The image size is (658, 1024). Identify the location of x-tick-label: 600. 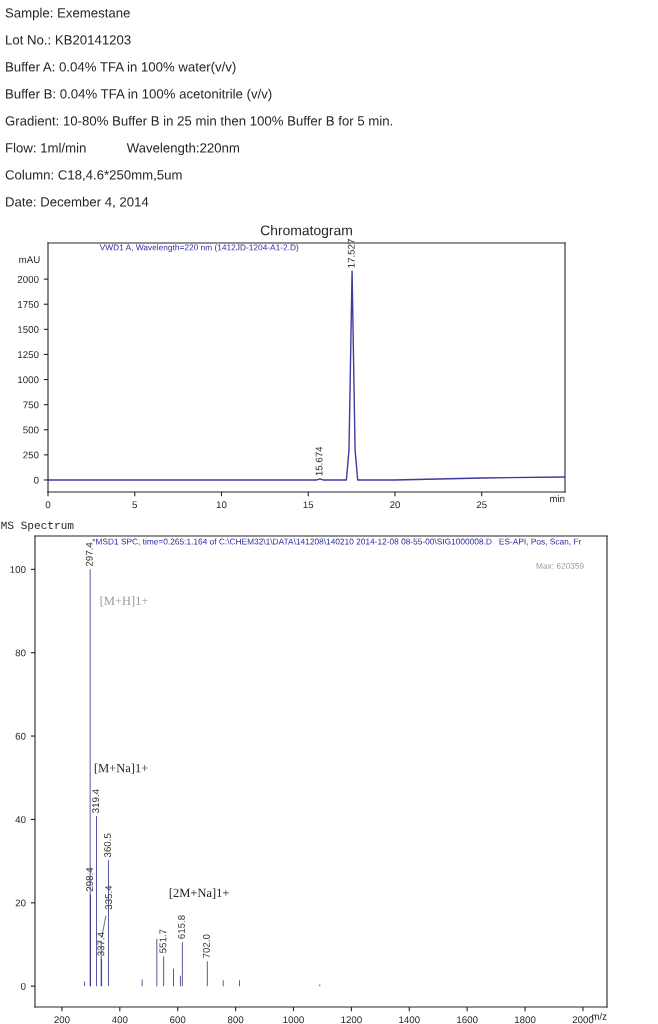
(178, 1020).